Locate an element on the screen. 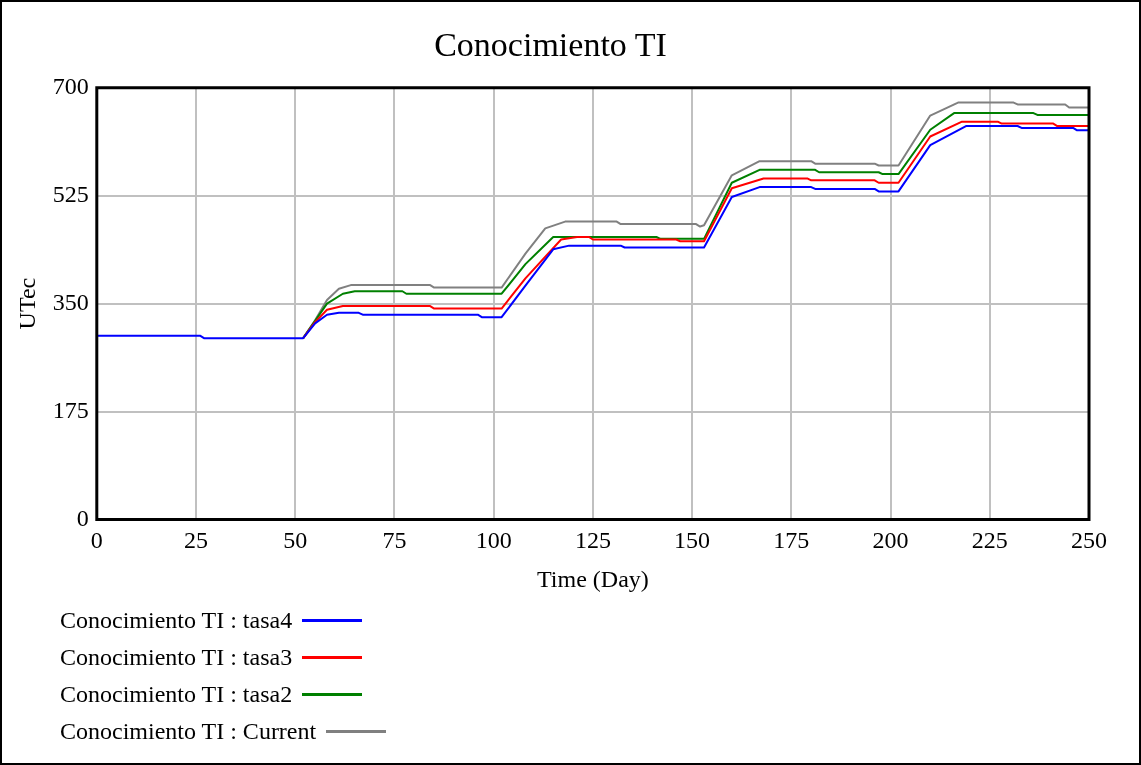  x-tick-label: 250 is located at coordinates (1089, 540).